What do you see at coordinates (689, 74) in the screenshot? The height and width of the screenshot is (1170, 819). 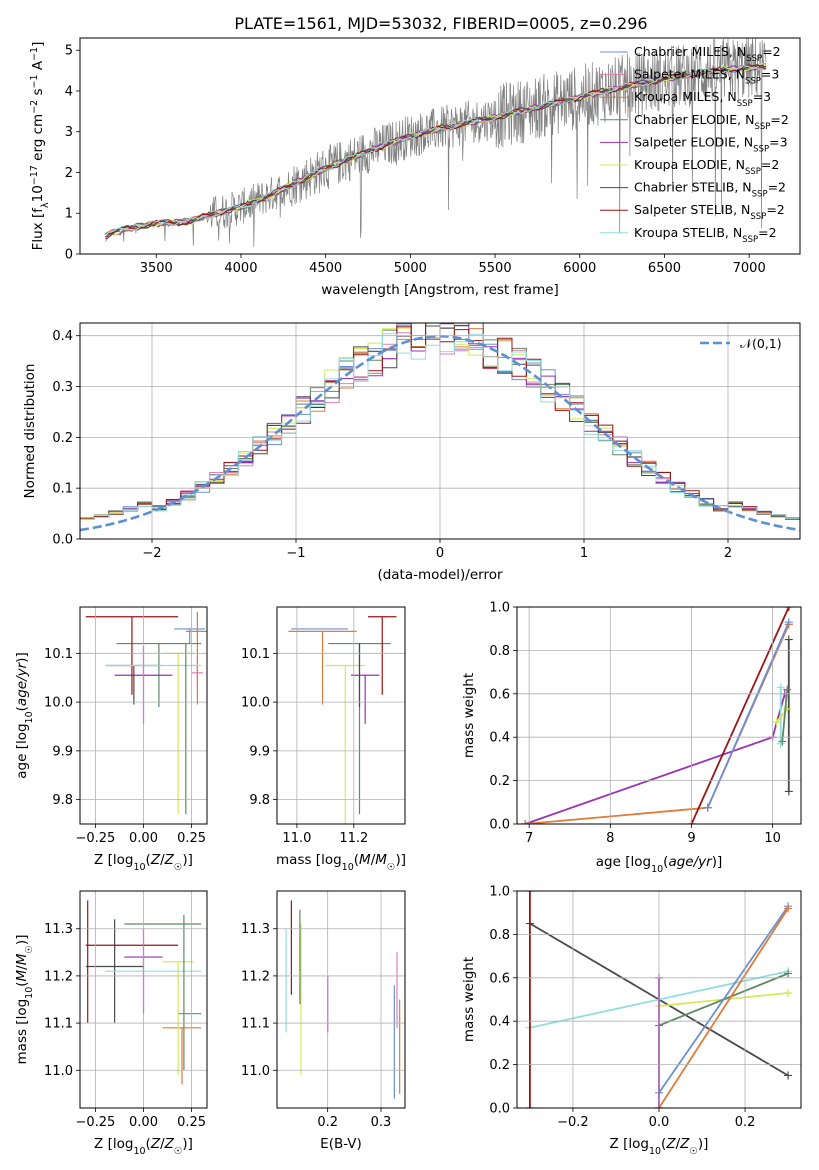 I see `legend-part: Salpeter MILES, N` at bounding box center [689, 74].